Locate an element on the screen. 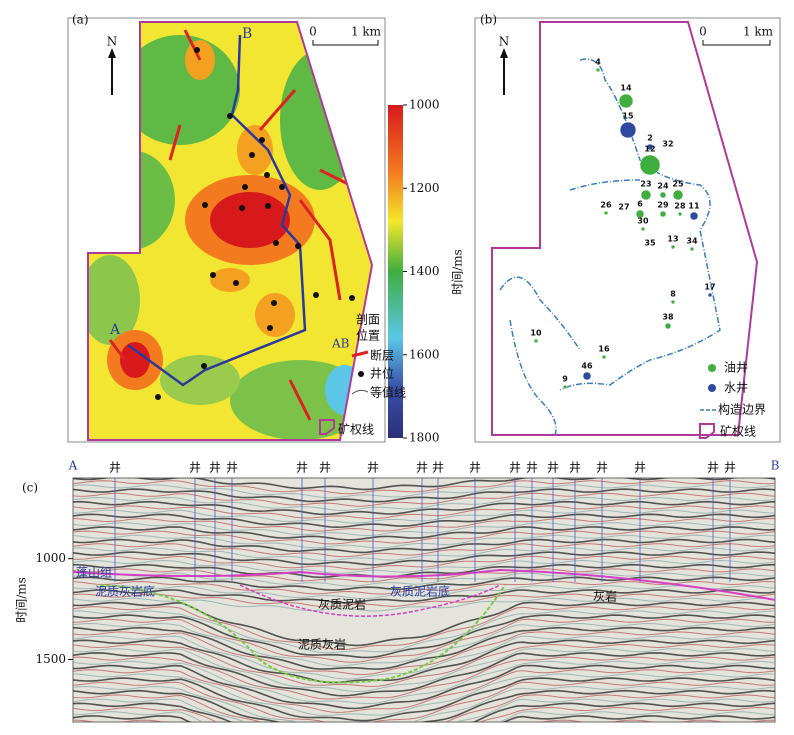  panel-label: (a) is located at coordinates (80, 20).